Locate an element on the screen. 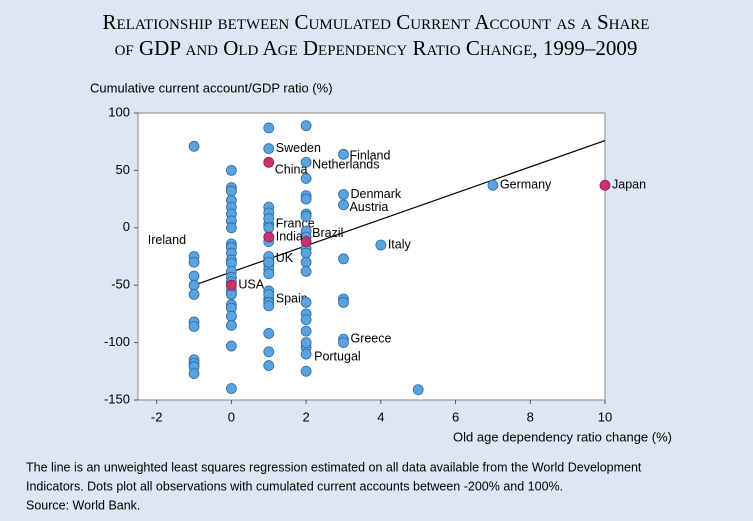 This screenshot has width=753, height=521. x-axis-label: Old age dependency ratio change (%) is located at coordinates (562, 436).